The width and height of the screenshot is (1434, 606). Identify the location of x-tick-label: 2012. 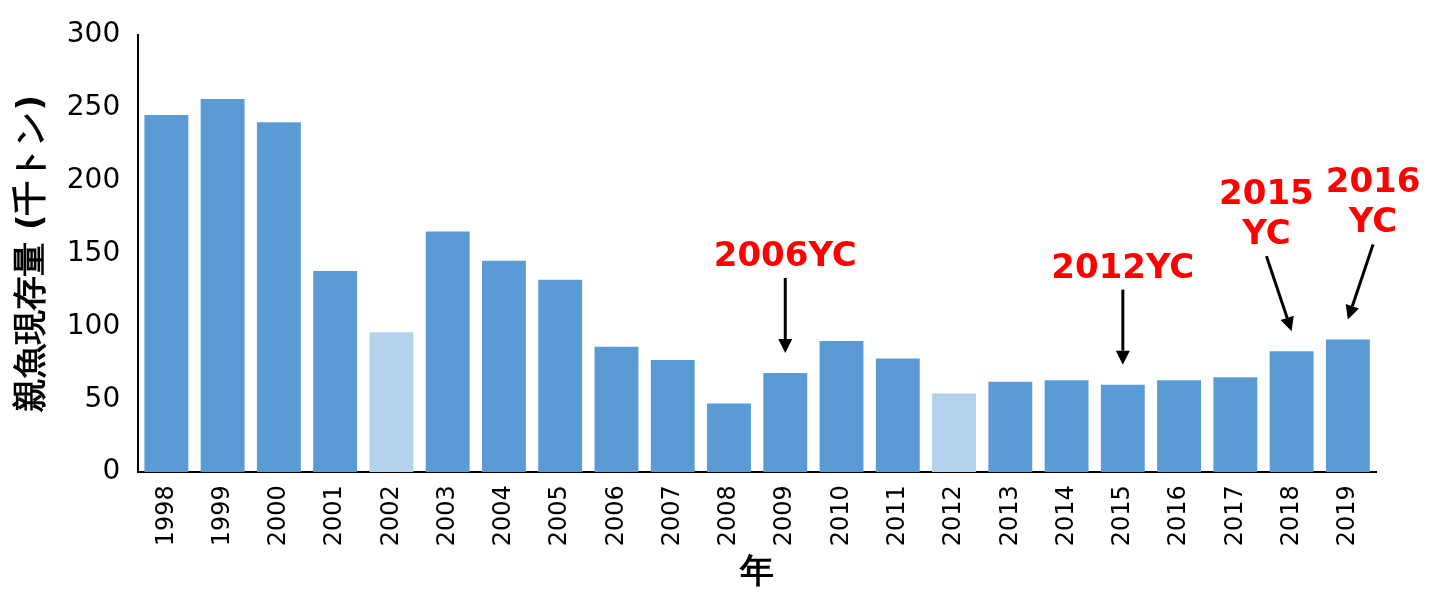
(952, 516).